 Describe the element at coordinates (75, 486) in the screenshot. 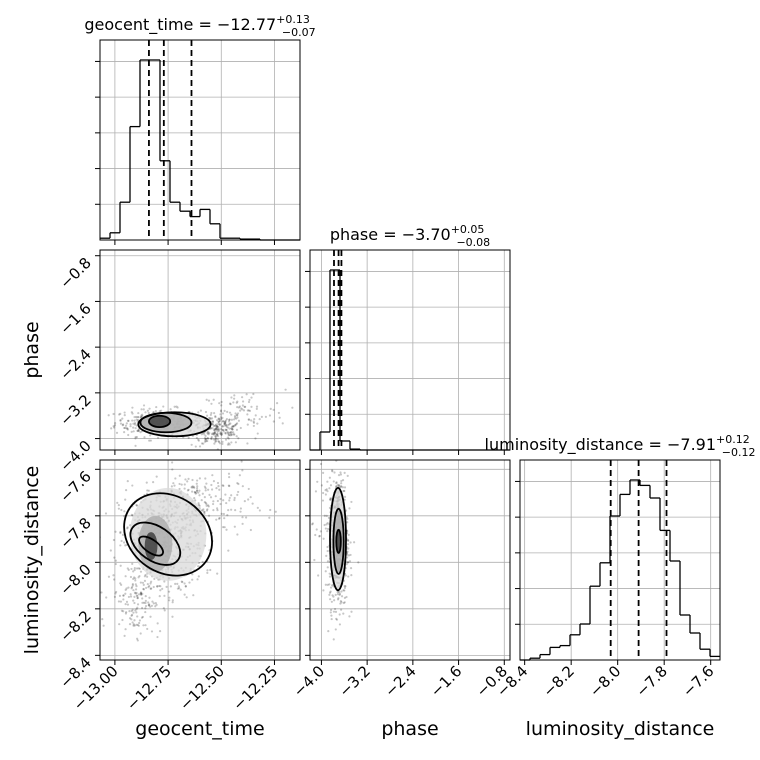

I see `y-tick-label-luminosity_distance-4: −7.6` at that location.